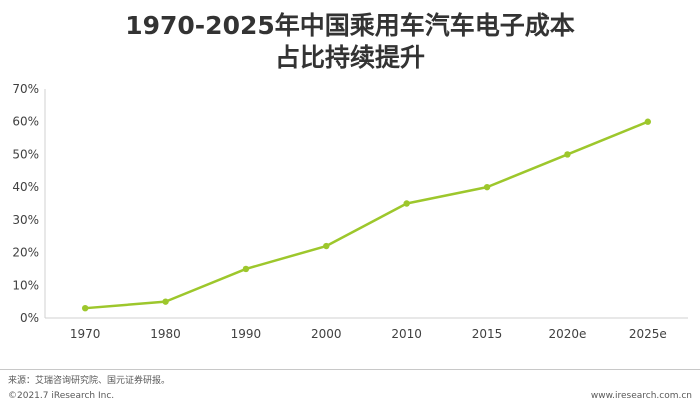  Describe the element at coordinates (165, 334) in the screenshot. I see `x-tick-label: 1980` at that location.